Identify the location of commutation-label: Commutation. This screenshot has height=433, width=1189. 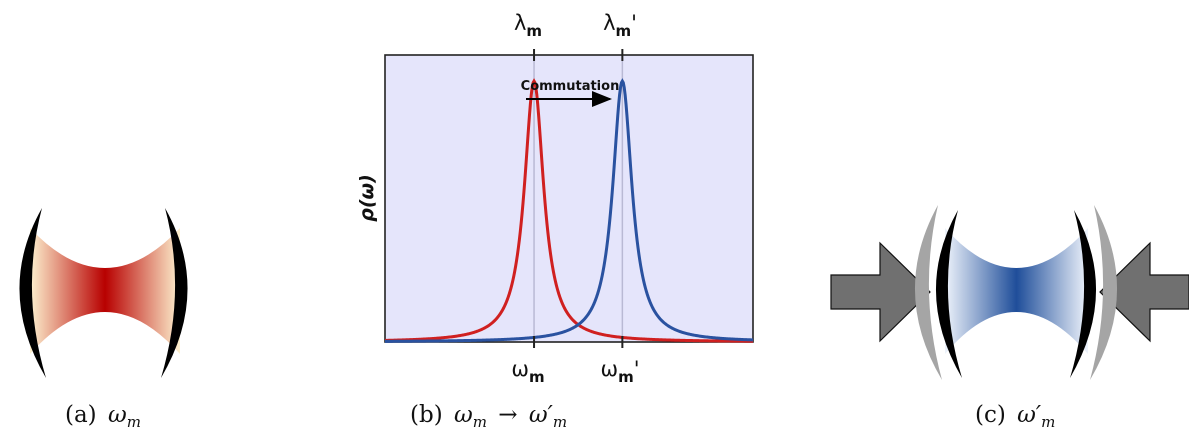
(570, 86).